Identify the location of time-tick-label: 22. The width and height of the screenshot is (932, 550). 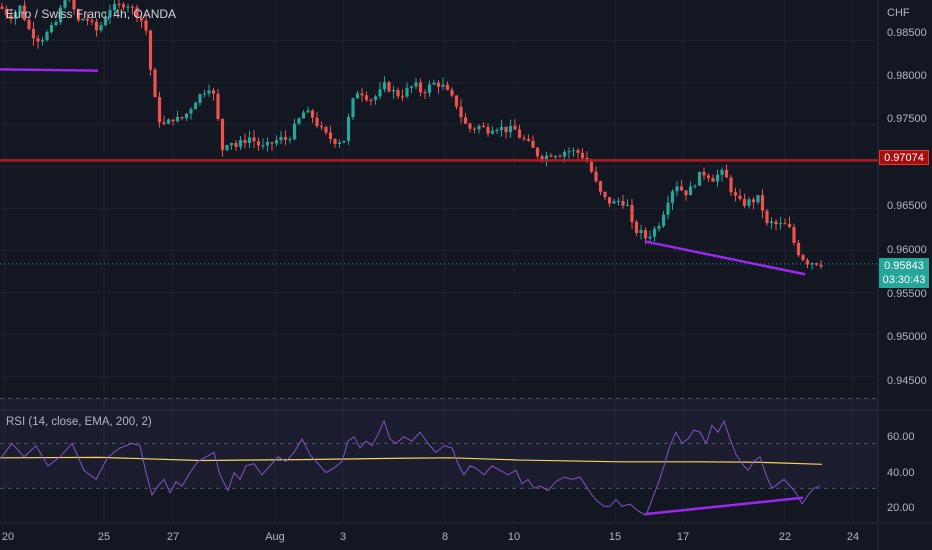
(785, 537).